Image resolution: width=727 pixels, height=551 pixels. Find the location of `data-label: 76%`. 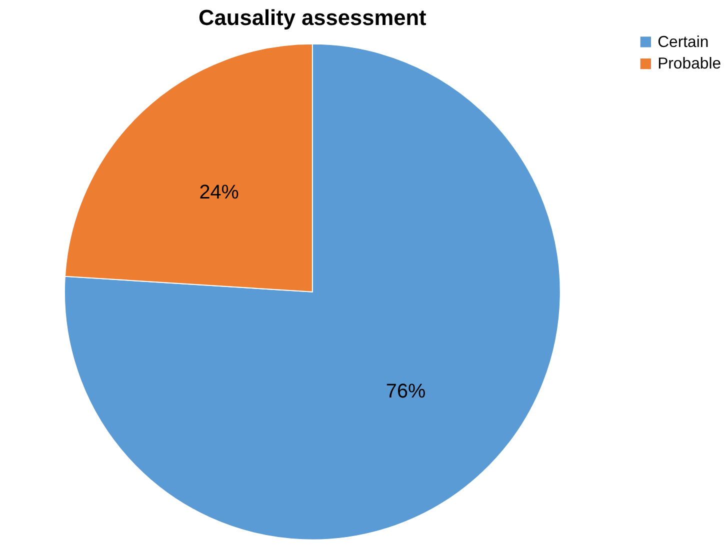

data-label: 76% is located at coordinates (406, 391).